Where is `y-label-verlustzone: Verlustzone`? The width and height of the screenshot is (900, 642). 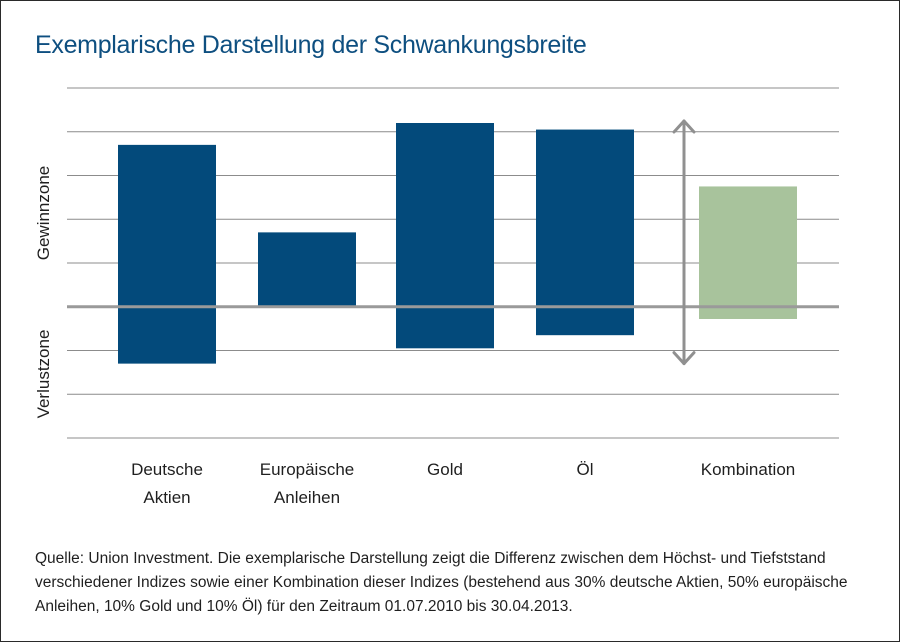
y-label-verlustzone: Verlustzone is located at coordinates (43, 374).